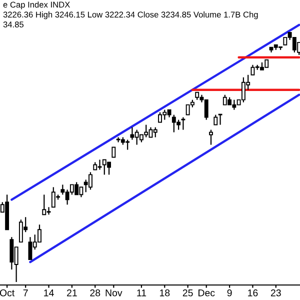 This screenshot has height=300, width=300. Describe the element at coordinates (165, 292) in the screenshot. I see `x-tick-label: 18` at that location.